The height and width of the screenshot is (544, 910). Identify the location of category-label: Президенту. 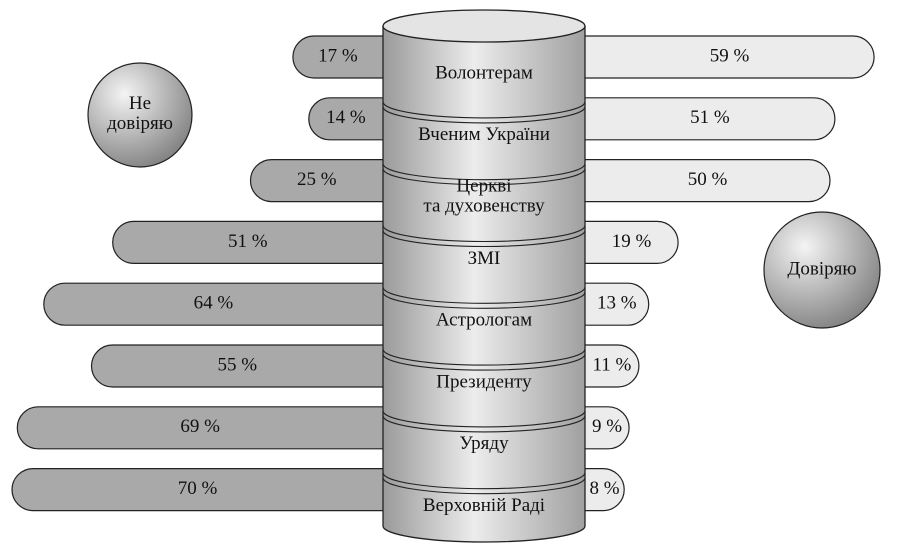
(484, 381).